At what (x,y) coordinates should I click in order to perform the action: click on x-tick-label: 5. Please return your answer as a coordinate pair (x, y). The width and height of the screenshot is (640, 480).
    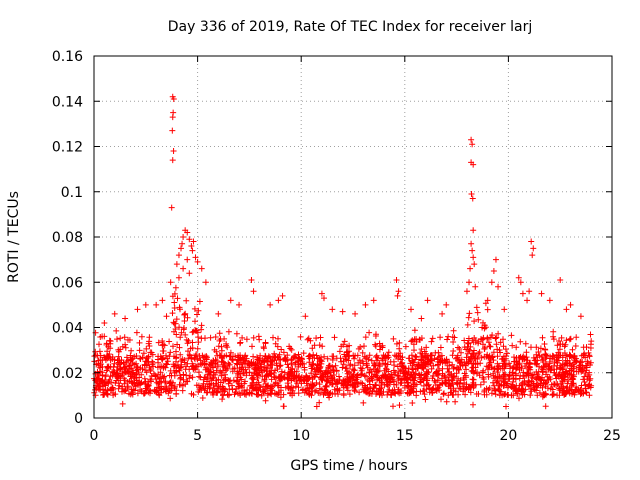
    Looking at the image, I should click on (197, 436).